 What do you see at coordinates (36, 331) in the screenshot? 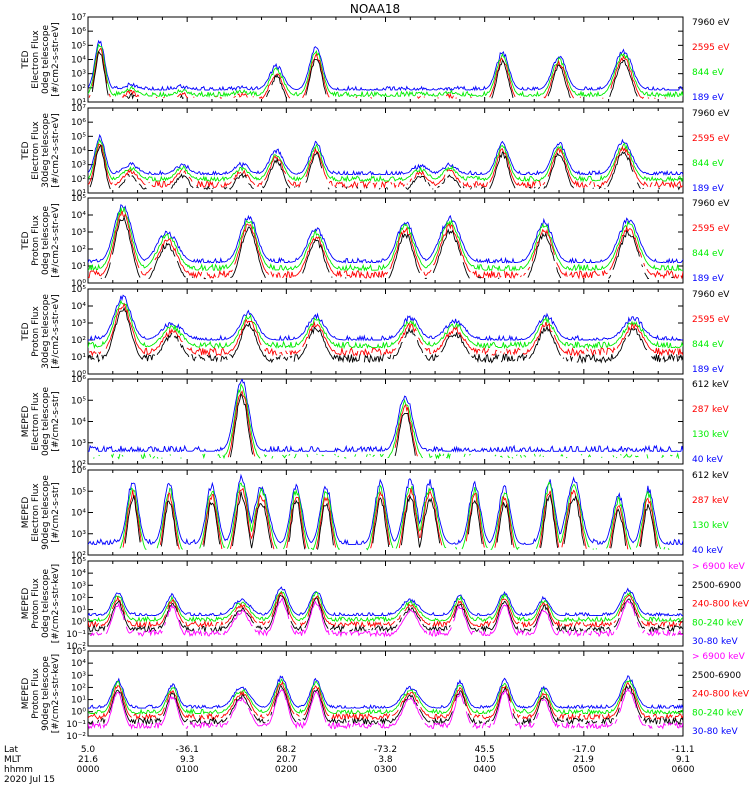
I see `y-axis-label-line: Proton Flux` at bounding box center [36, 331].